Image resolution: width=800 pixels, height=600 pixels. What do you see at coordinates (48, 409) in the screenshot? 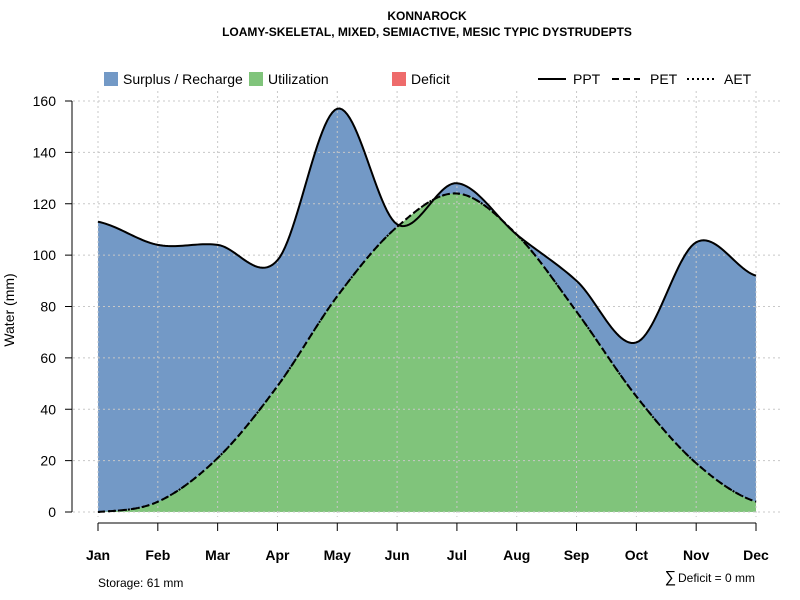
I see `y-tick-label-40: 40` at bounding box center [48, 409].